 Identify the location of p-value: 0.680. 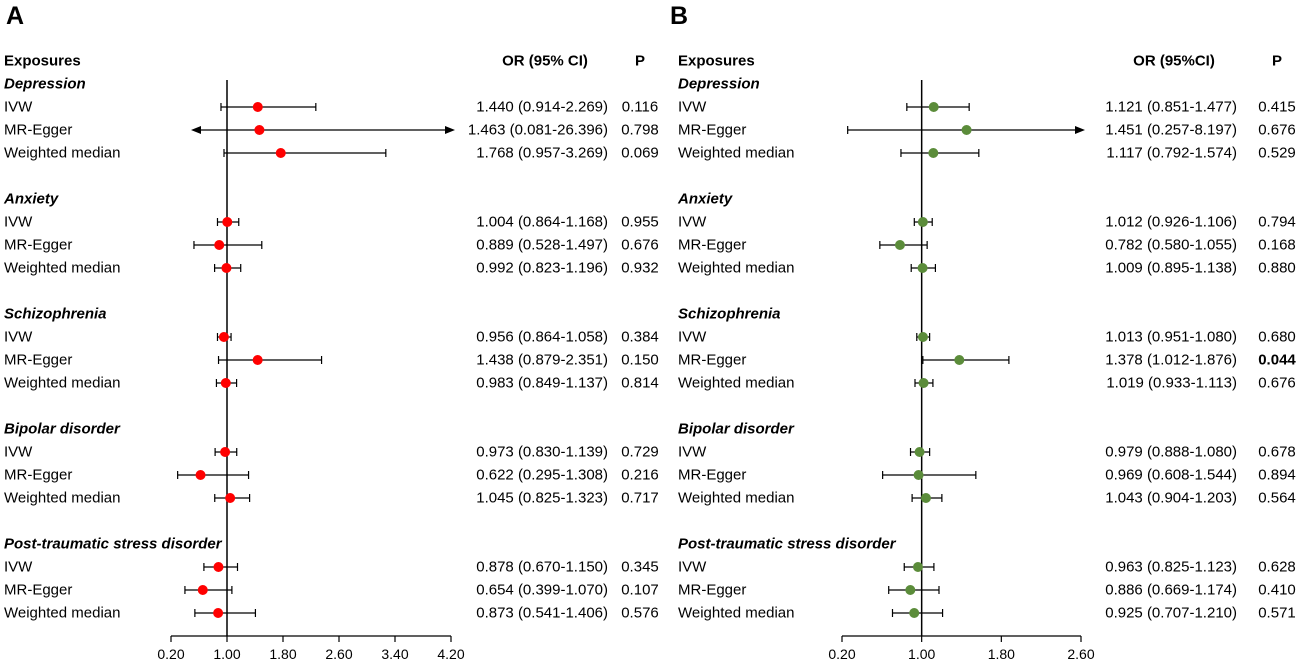
(1277, 337).